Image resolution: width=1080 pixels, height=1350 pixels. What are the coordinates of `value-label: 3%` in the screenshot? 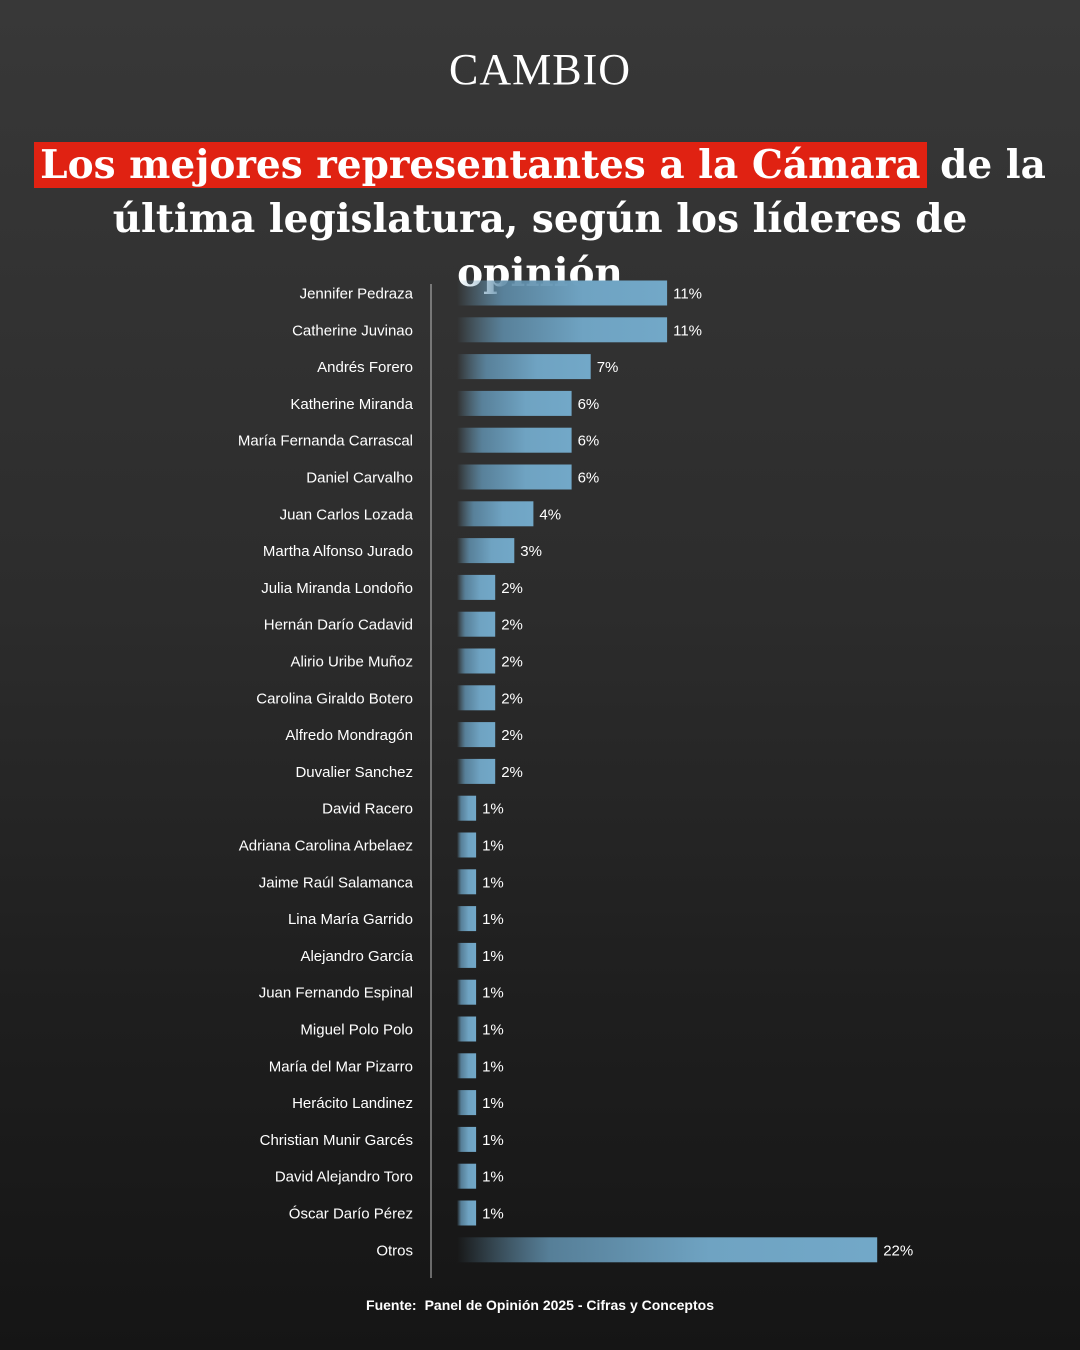 It's located at (531, 551).